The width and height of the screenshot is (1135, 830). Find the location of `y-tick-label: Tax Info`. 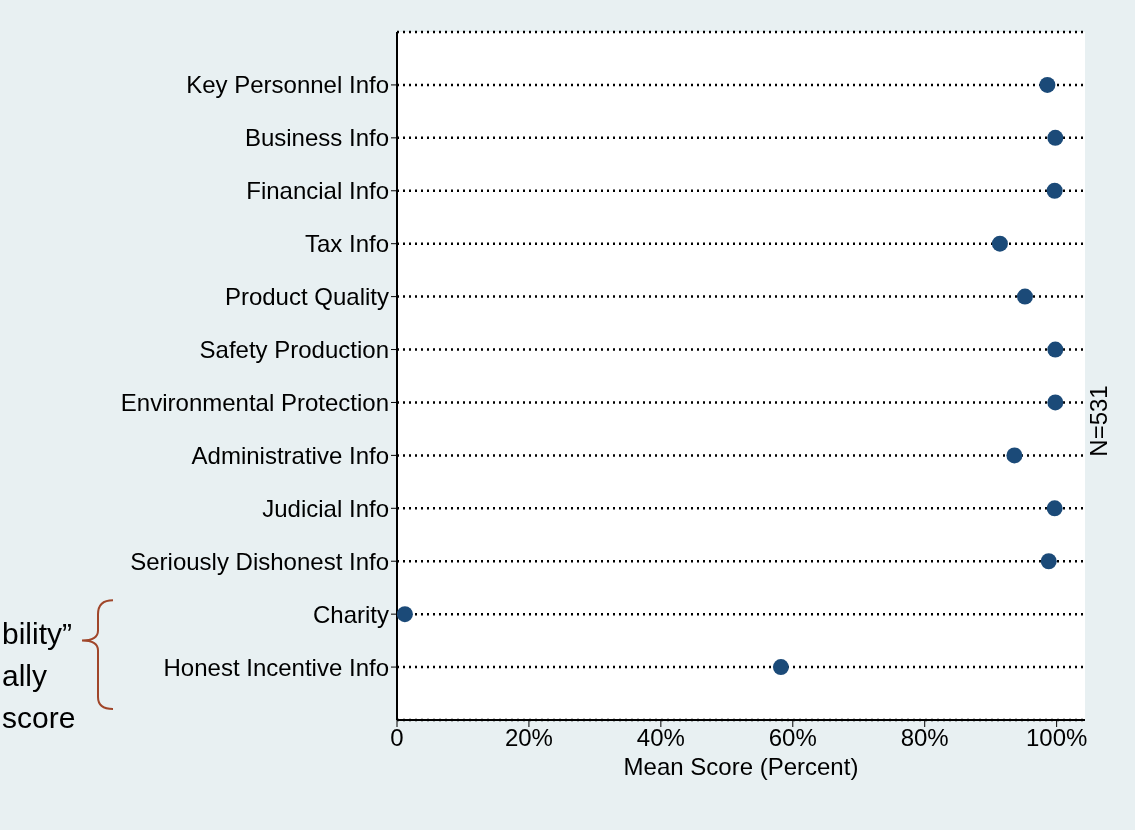

y-tick-label: Tax Info is located at coordinates (346, 244).